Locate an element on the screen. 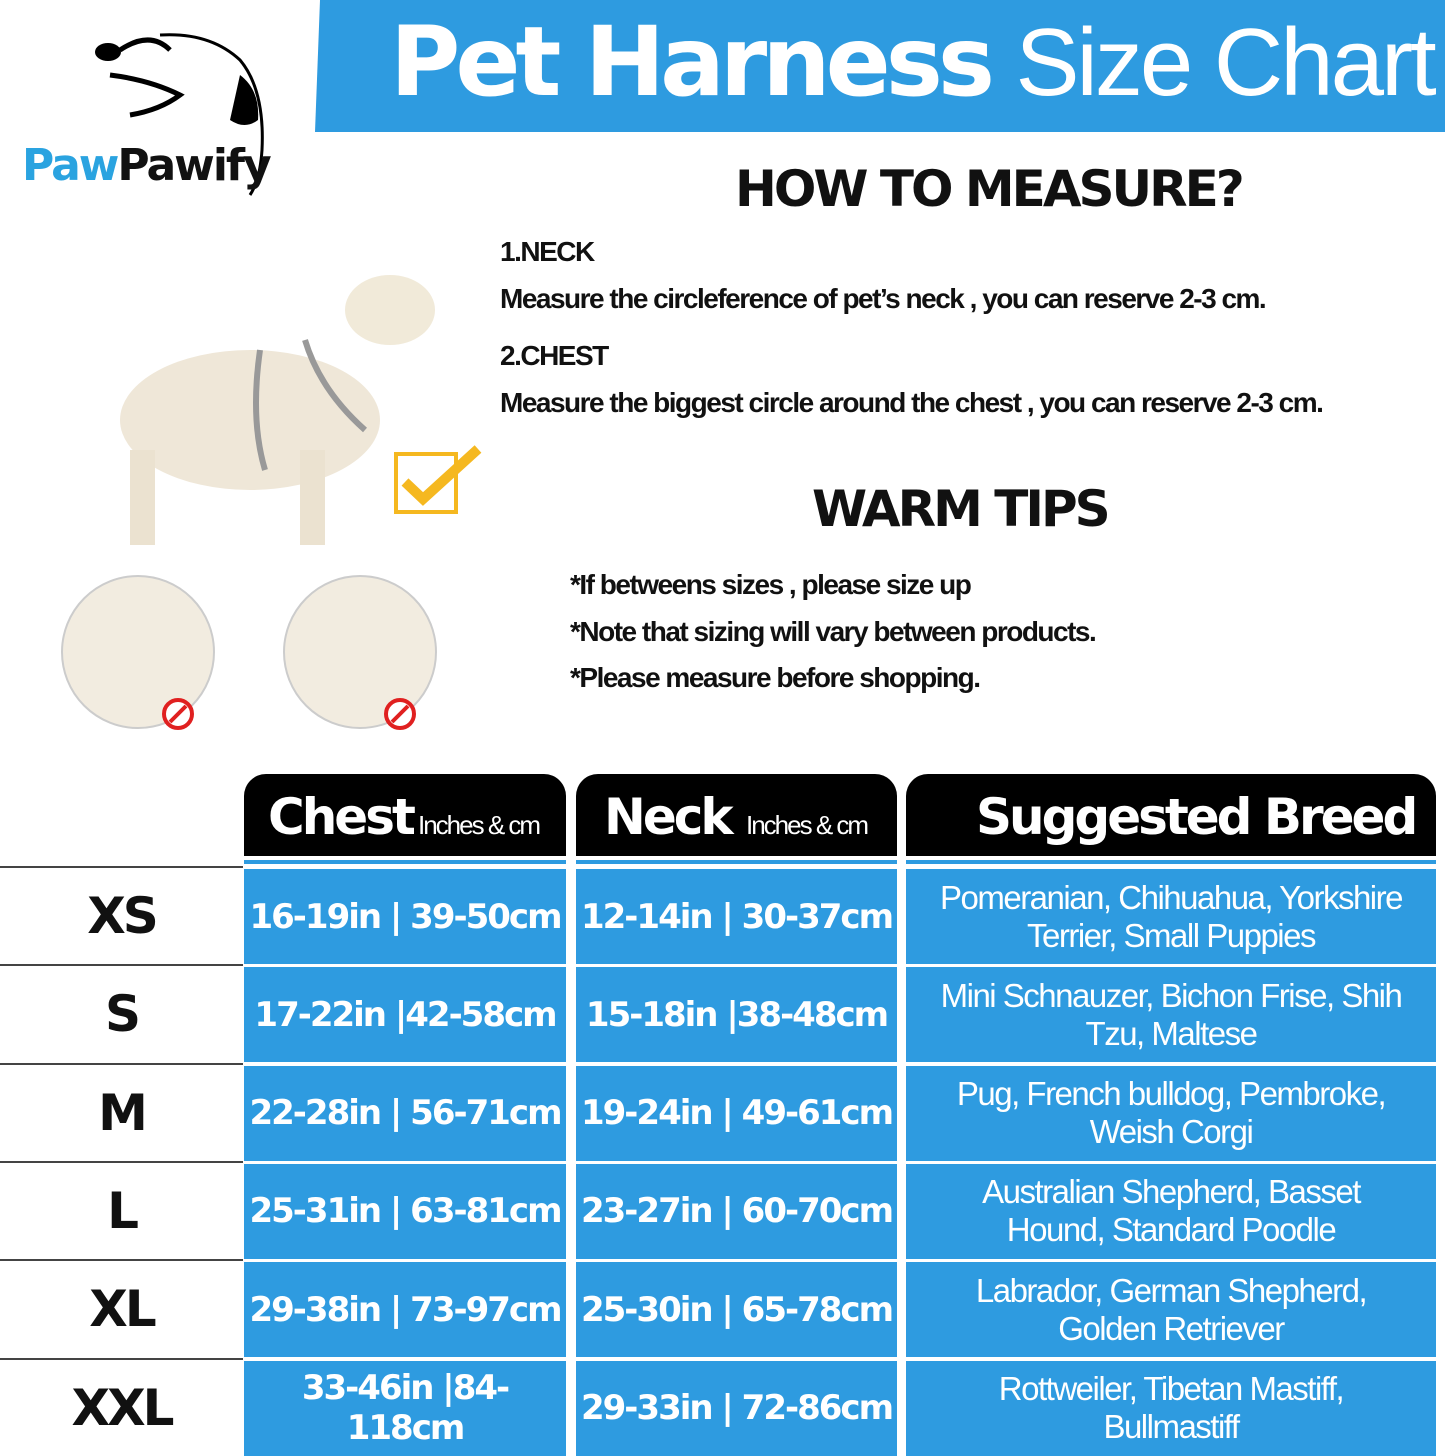 Image resolution: width=1445 pixels, height=1456 pixels. title-light: Size Chart is located at coordinates (1226, 62).